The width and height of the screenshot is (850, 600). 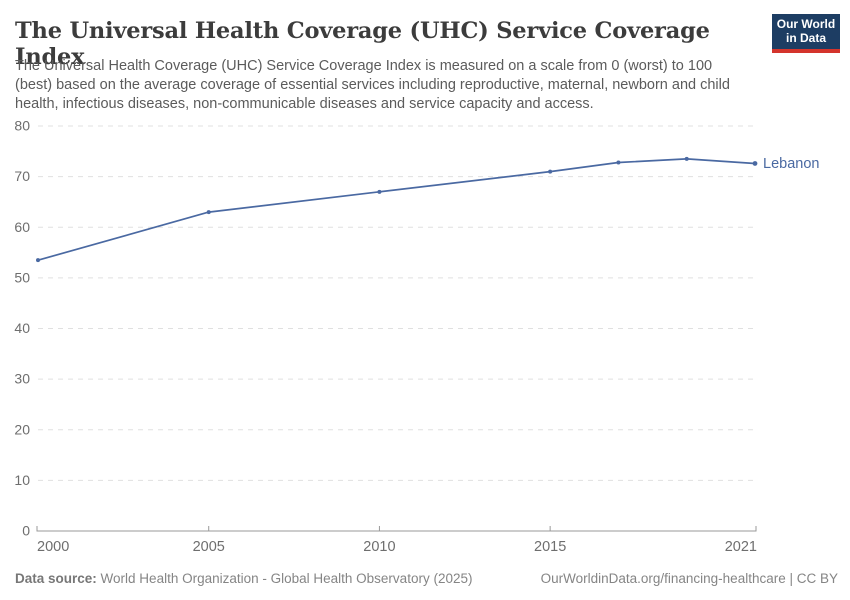 What do you see at coordinates (396, 529) in the screenshot?
I see `x-axis-line` at bounding box center [396, 529].